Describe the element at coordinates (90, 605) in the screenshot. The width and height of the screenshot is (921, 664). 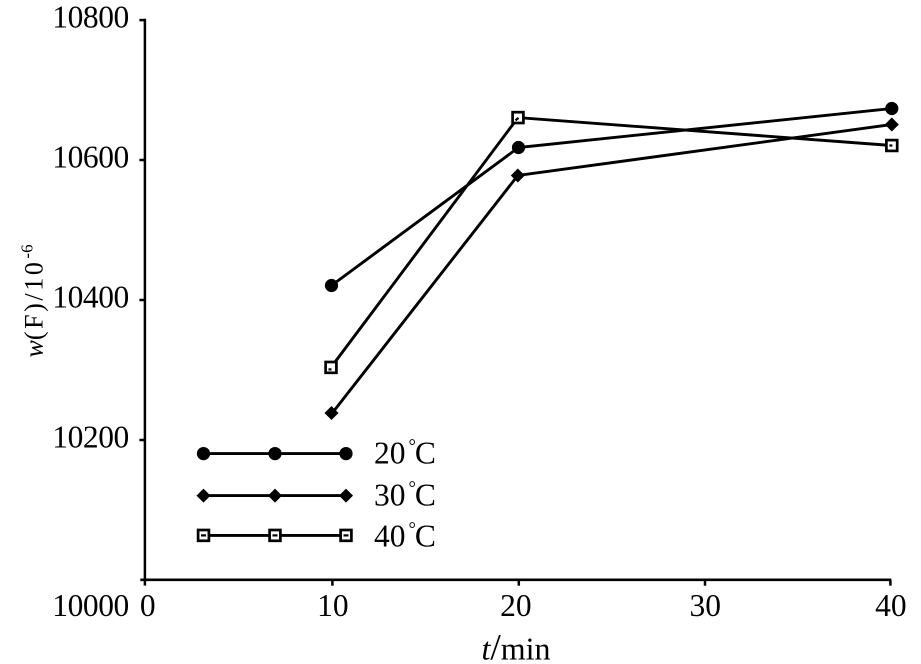
I see `svg-text: 10000` at that location.